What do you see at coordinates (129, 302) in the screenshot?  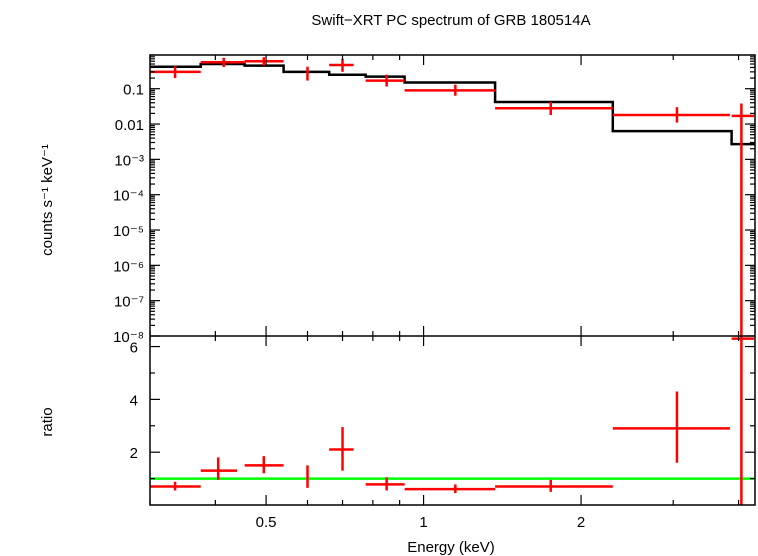 I see `y-tick-label: 10⁻⁷` at bounding box center [129, 302].